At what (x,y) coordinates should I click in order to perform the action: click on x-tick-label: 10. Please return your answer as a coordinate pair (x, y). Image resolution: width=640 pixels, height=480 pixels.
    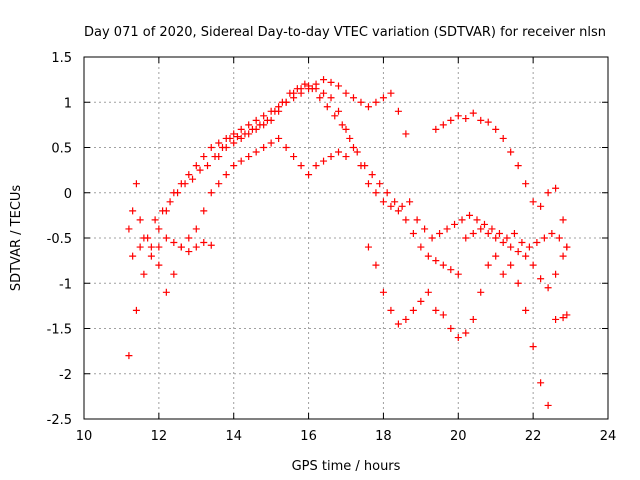
    Looking at the image, I should click on (84, 436).